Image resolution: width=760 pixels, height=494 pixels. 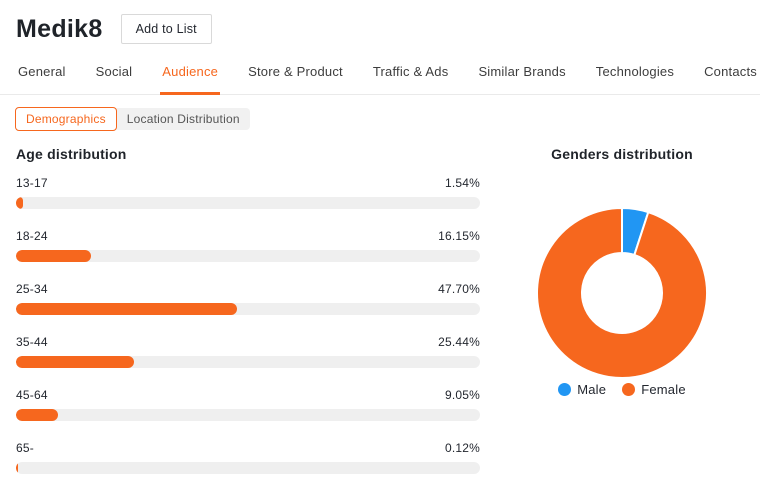 I want to click on age-value: 0.12%, so click(x=462, y=448).